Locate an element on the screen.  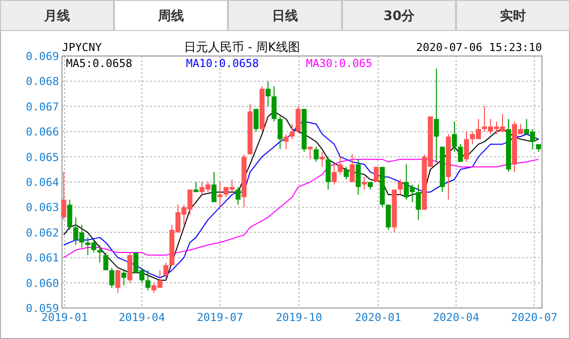
y-tick-label: 0.066 is located at coordinates (42, 132).